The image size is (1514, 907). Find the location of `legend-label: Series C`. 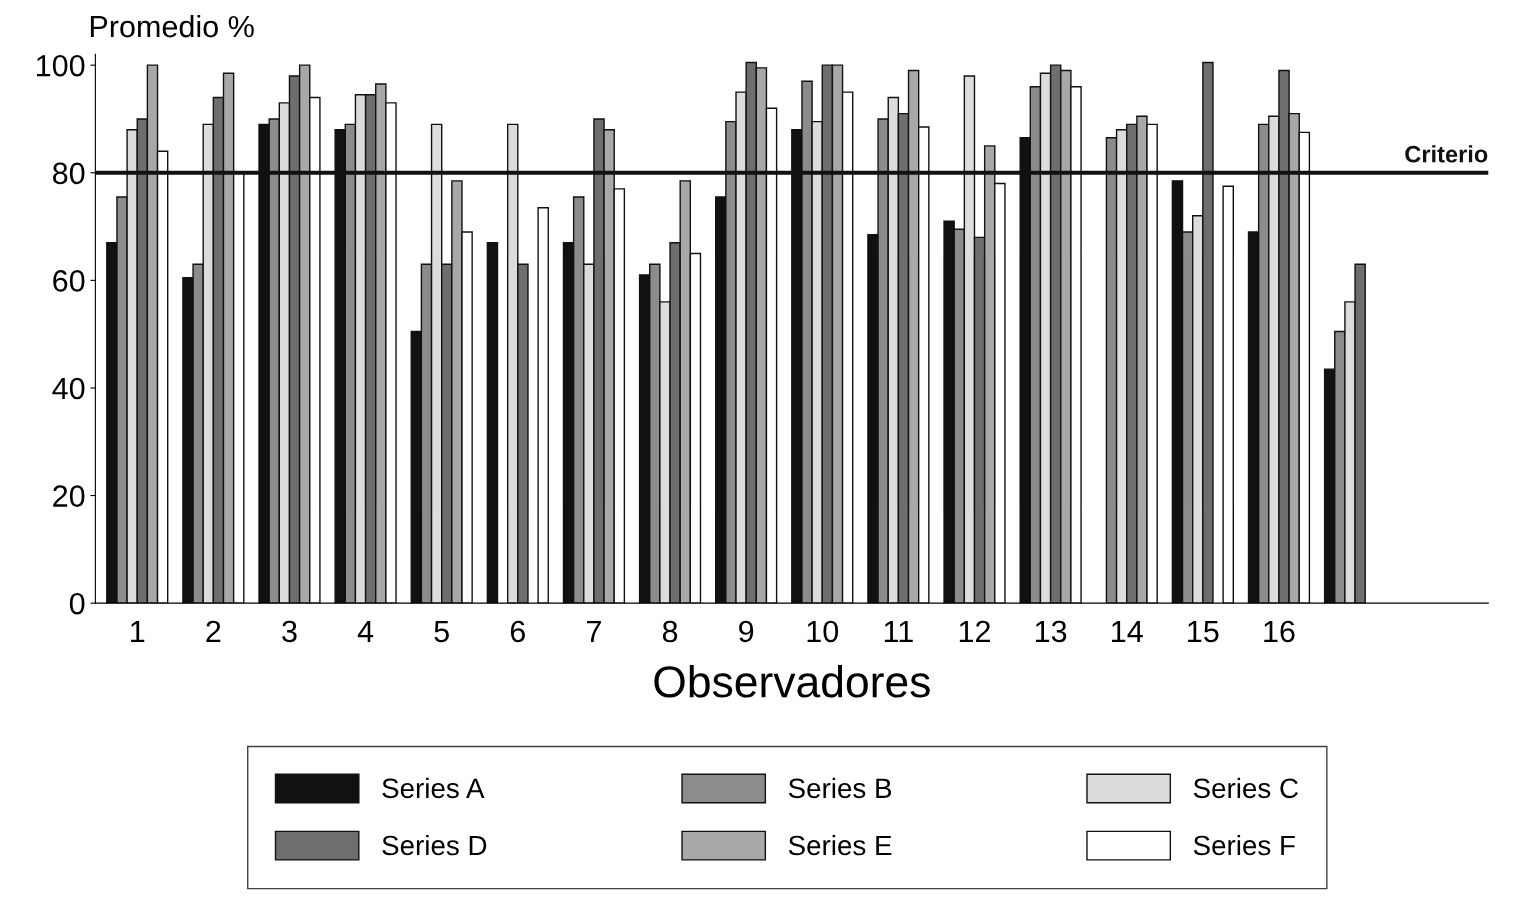

legend-label: Series C is located at coordinates (1245, 788).